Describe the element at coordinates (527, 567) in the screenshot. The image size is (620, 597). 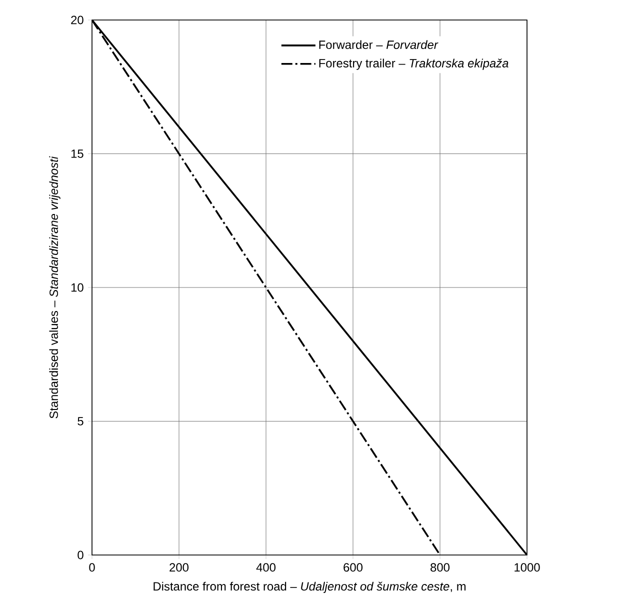
I see `x-tick-label: 1000` at that location.